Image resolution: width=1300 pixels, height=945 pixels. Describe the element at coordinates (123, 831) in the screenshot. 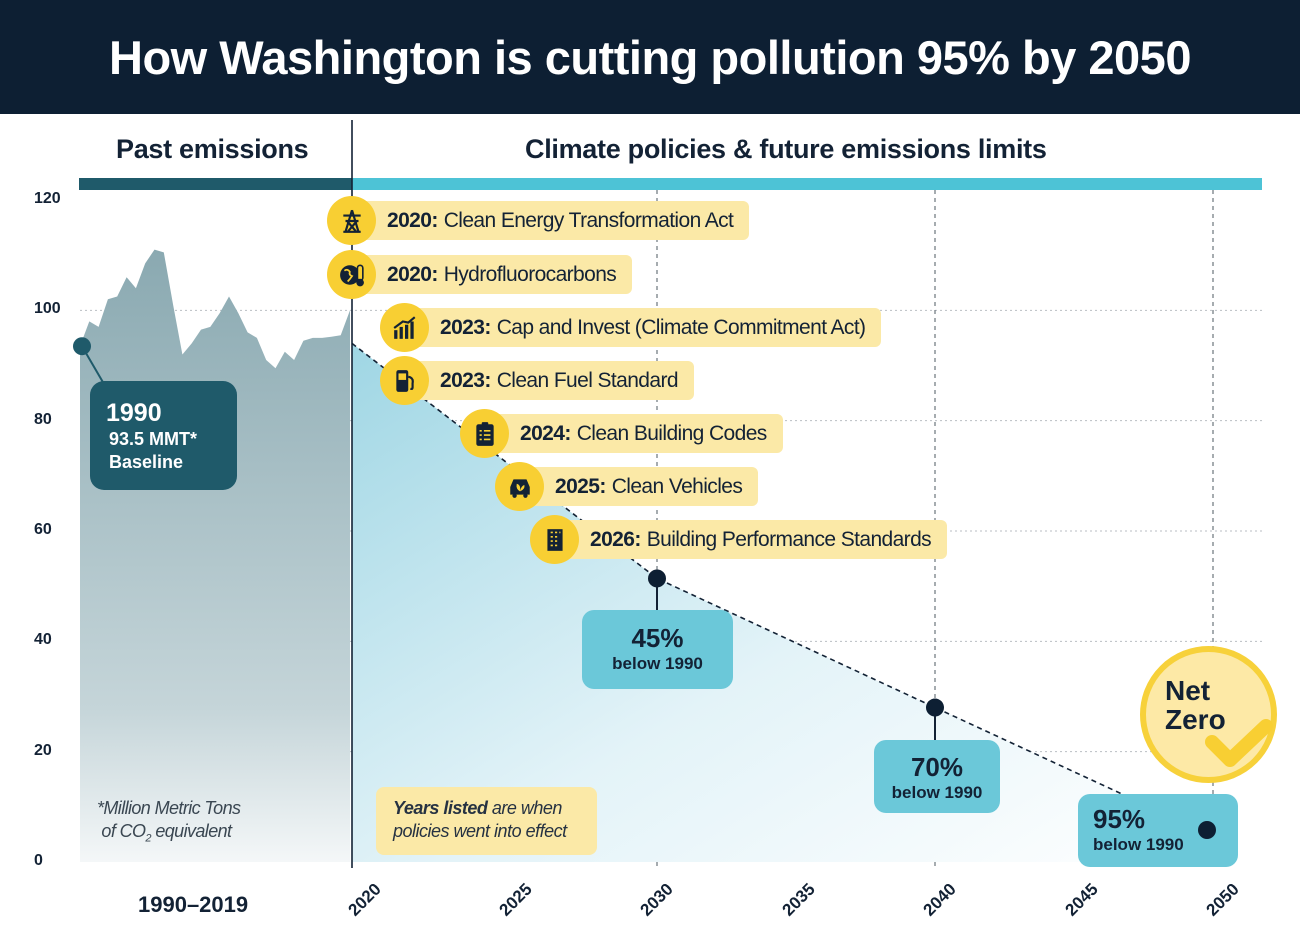

I see `footnote-line2: of CO` at that location.